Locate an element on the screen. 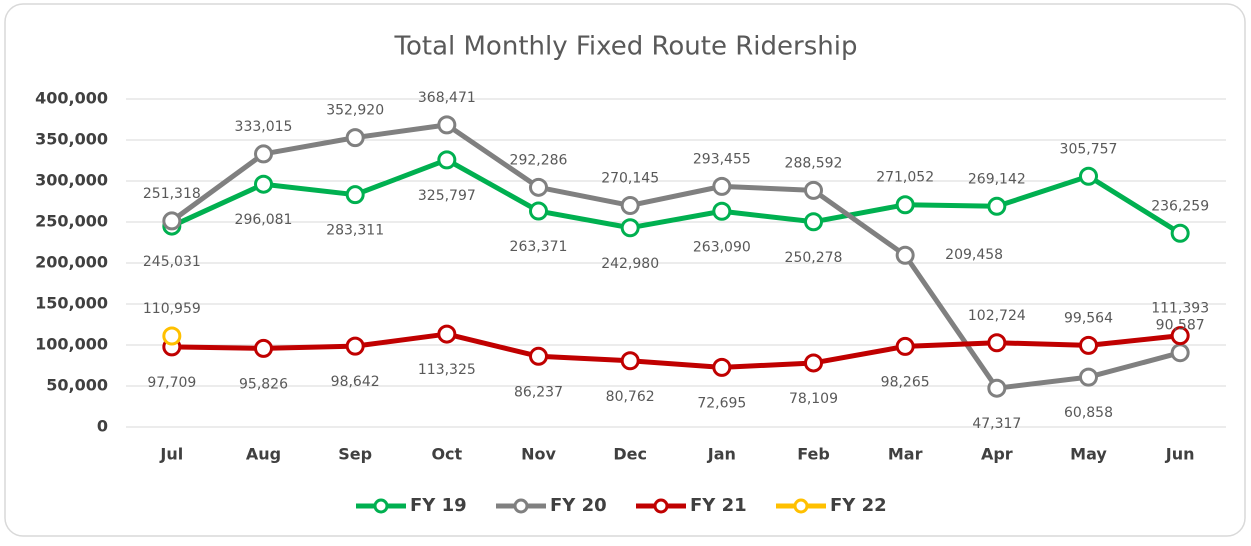 This screenshot has width=1251, height=546. x-tick-label: Aug is located at coordinates (263, 454).